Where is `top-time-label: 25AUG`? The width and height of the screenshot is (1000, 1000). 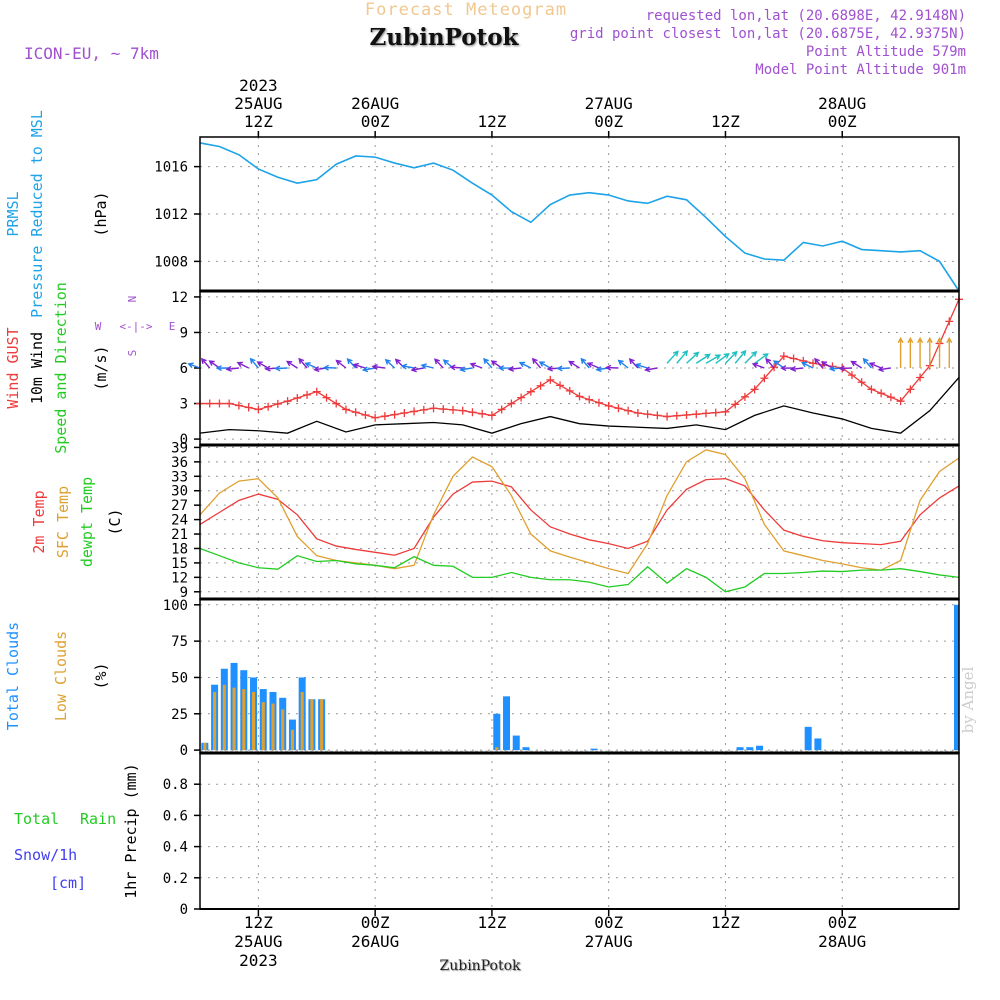 top-time-label: 25AUG is located at coordinates (258, 103).